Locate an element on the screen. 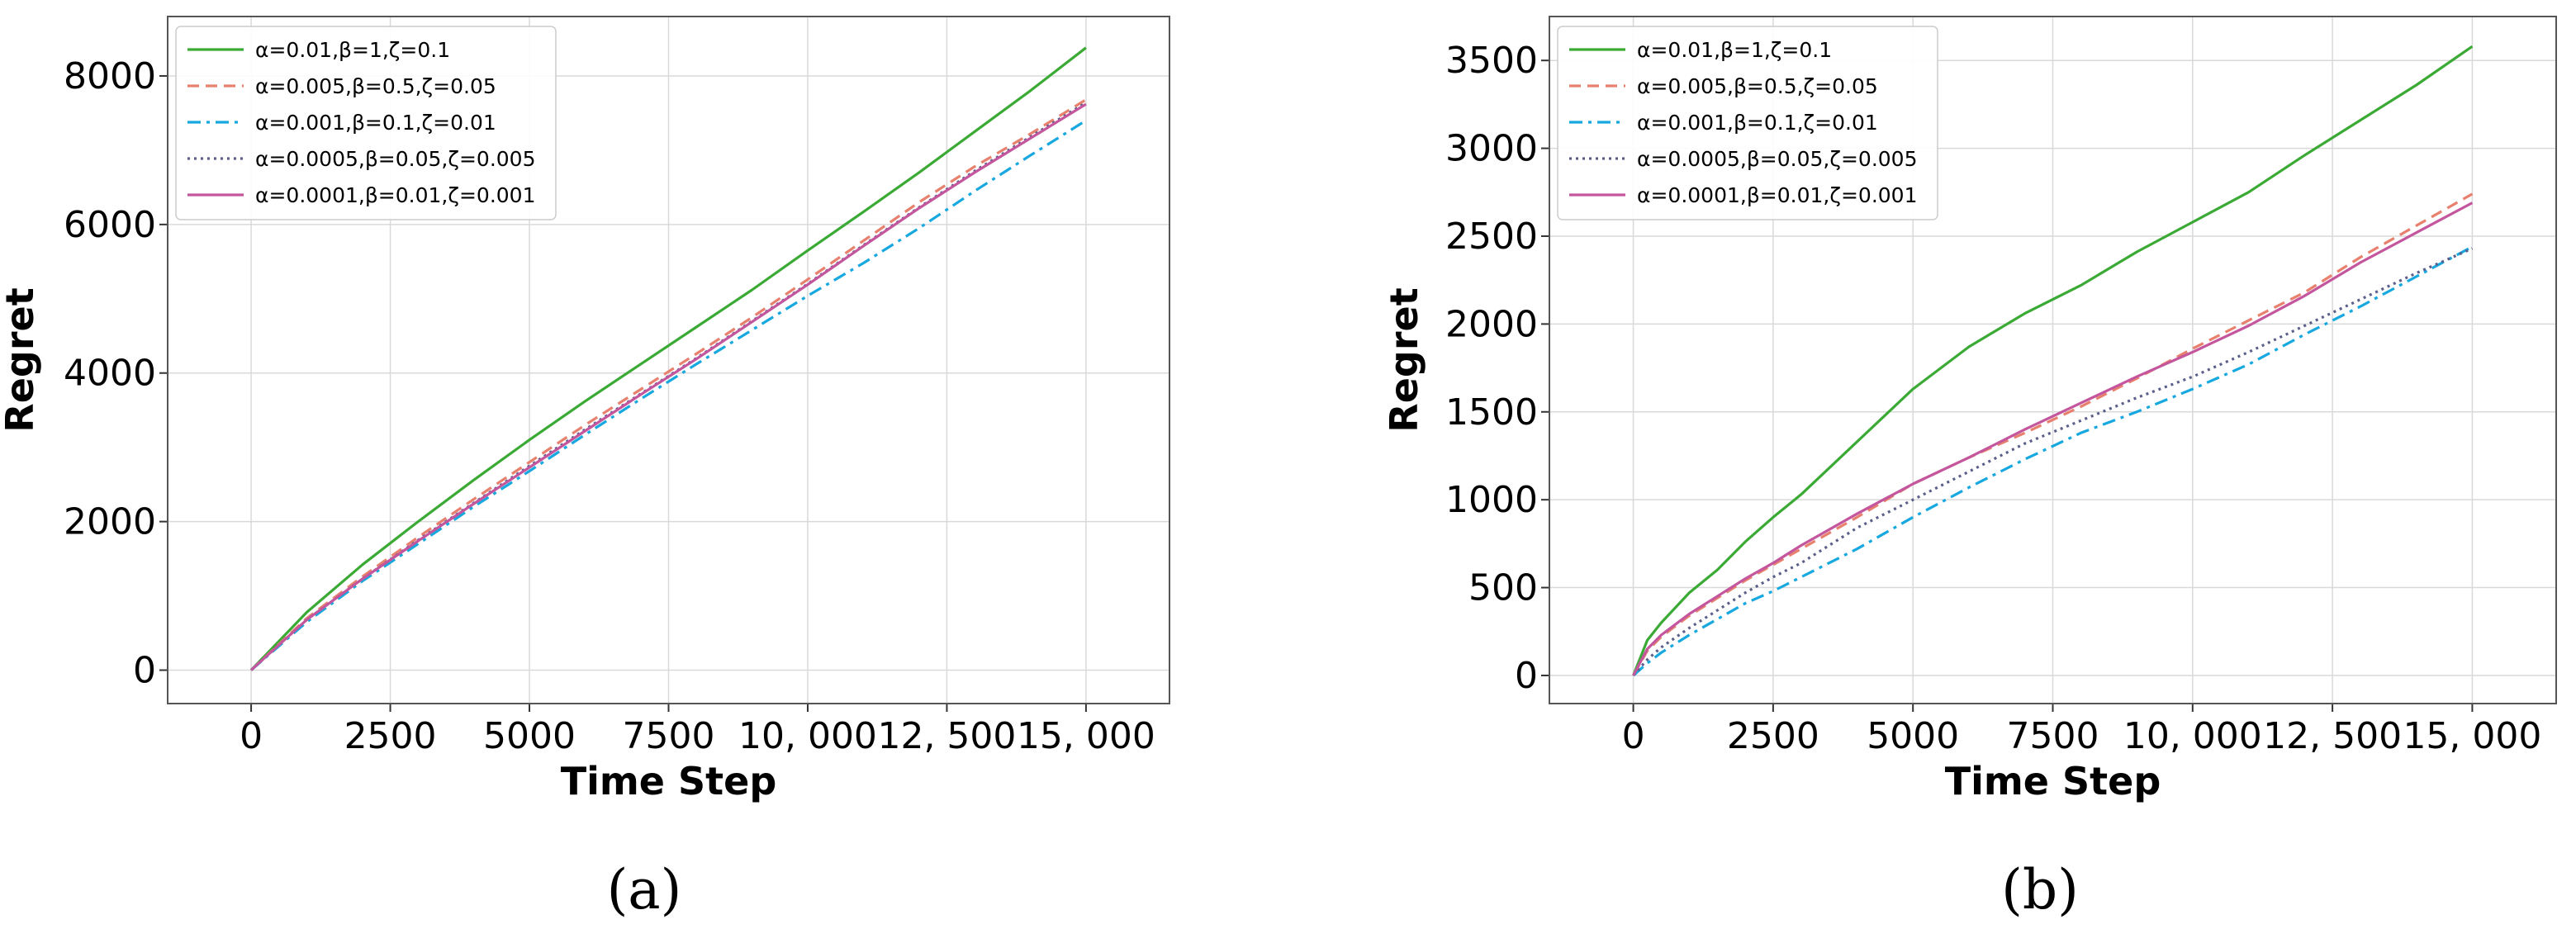  y-tick-label: 6000 is located at coordinates (110, 225).